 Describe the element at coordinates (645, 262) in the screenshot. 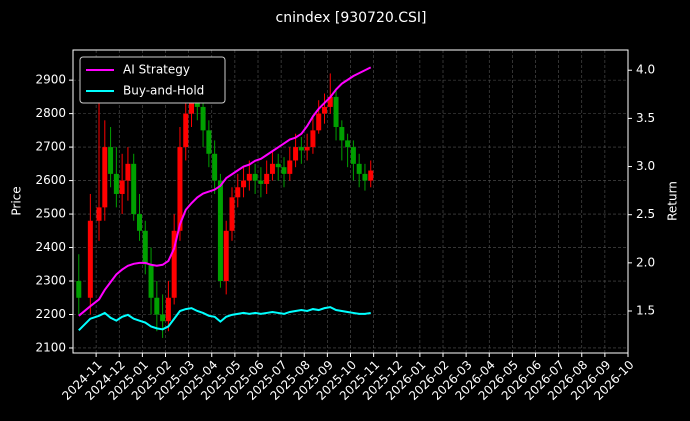

I see `y2-tick-label: 2.0` at that location.